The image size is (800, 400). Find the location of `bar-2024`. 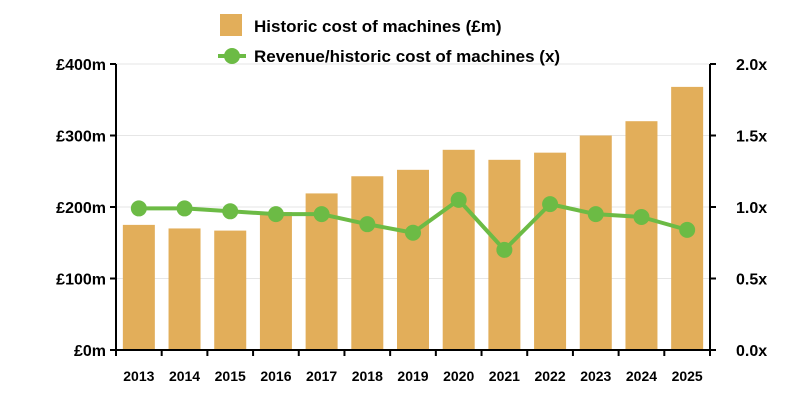

bar-2024 is located at coordinates (641, 235).